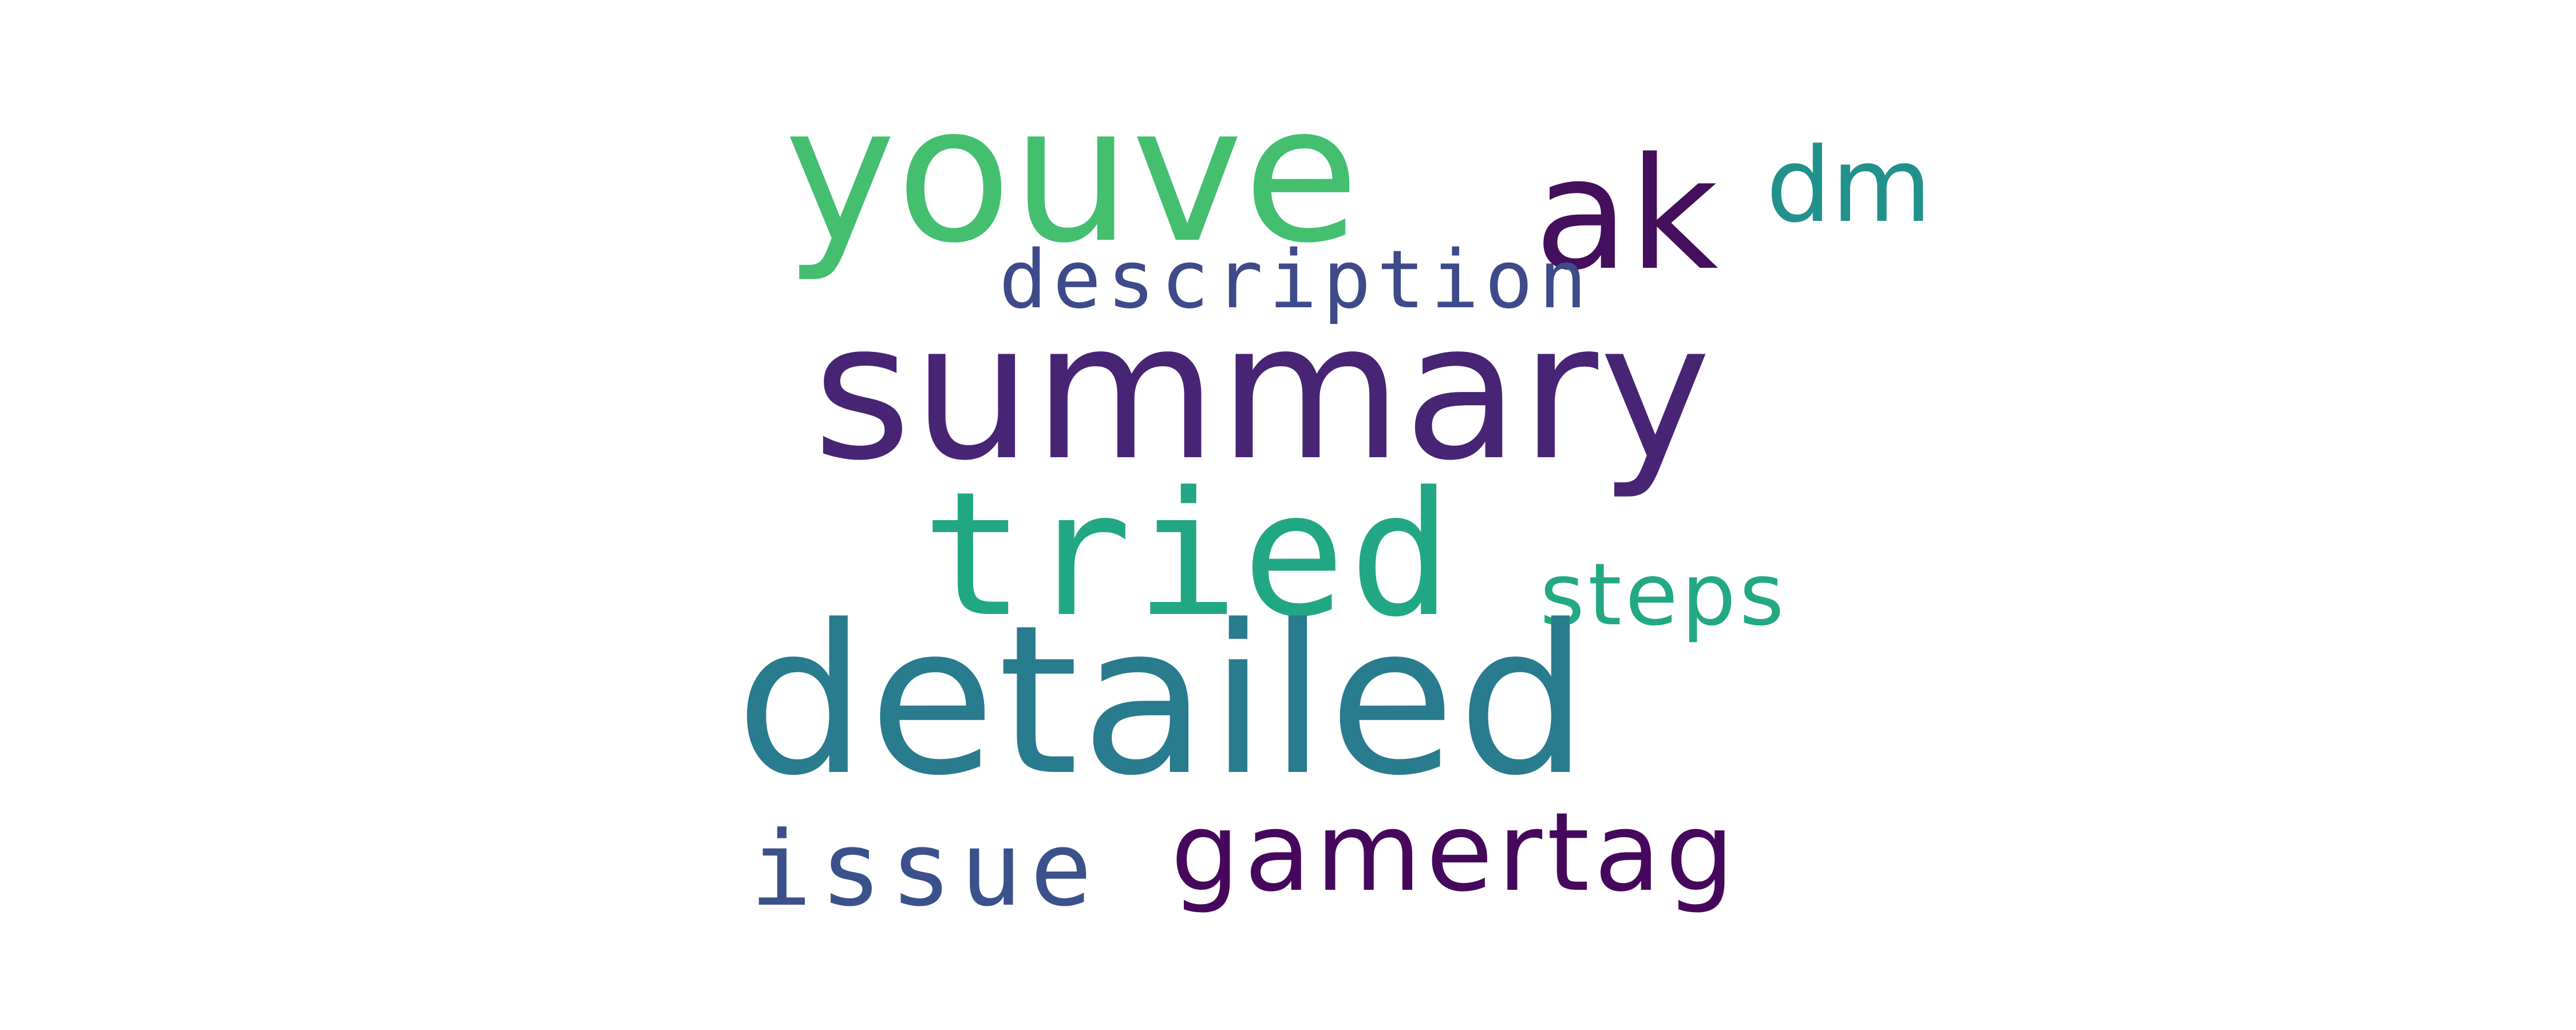 Image resolution: width=2576 pixels, height=1030 pixels. What do you see at coordinates (1072, 174) in the screenshot?
I see `word-youve: youve` at bounding box center [1072, 174].